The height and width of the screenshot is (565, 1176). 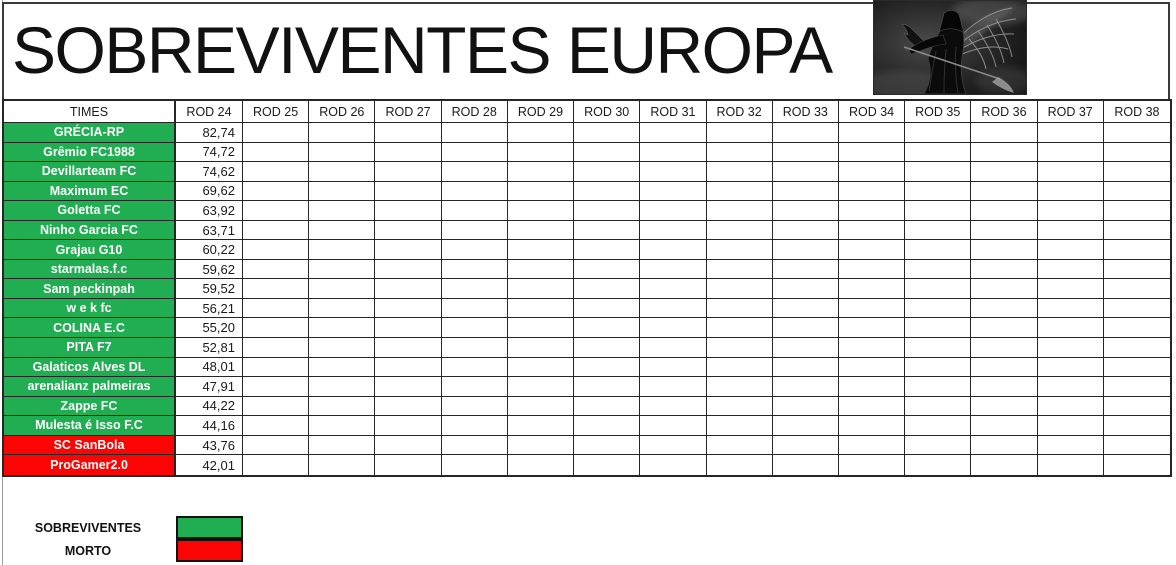 I want to click on team-cell: GRÉCIA-RP, so click(x=90, y=133).